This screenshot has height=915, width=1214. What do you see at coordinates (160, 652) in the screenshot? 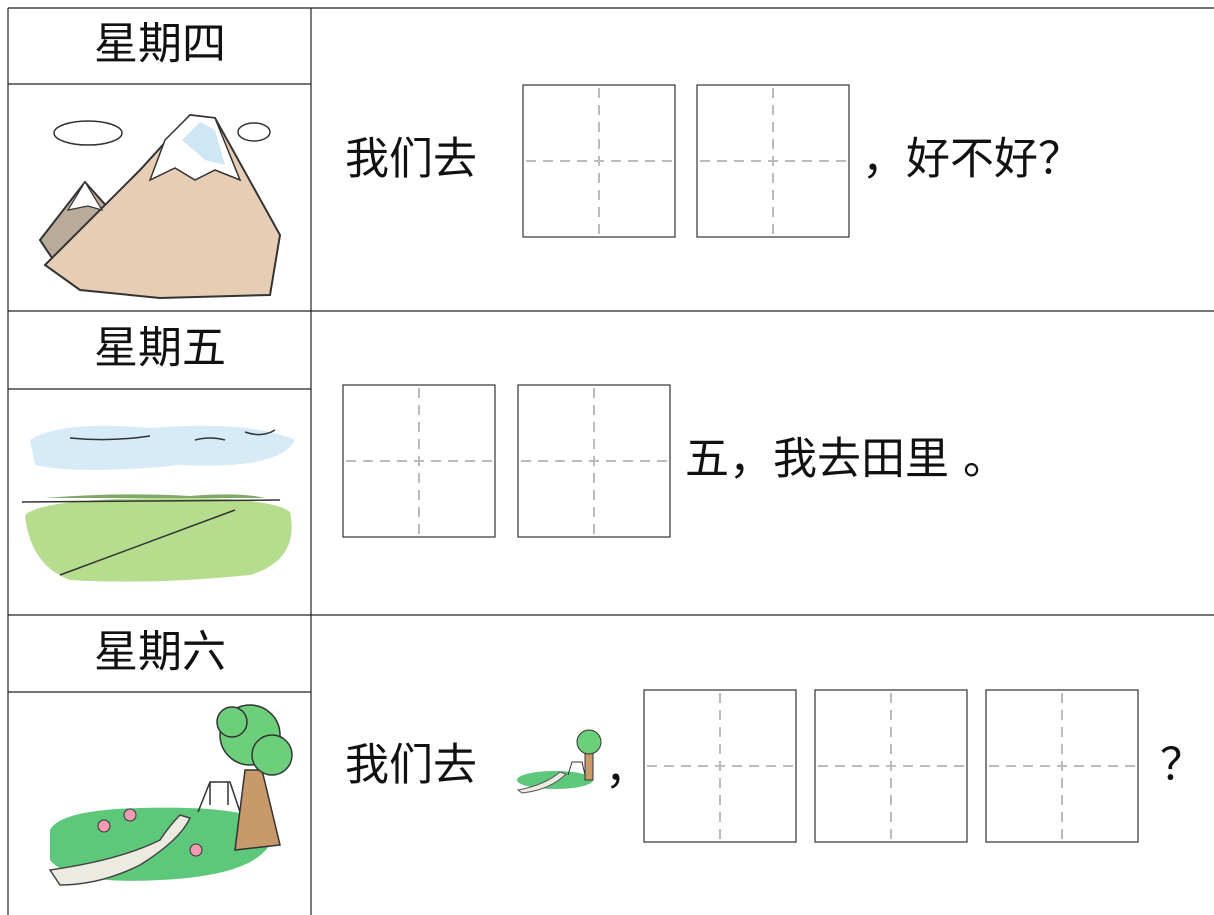
I see `day-label: 星期六` at bounding box center [160, 652].